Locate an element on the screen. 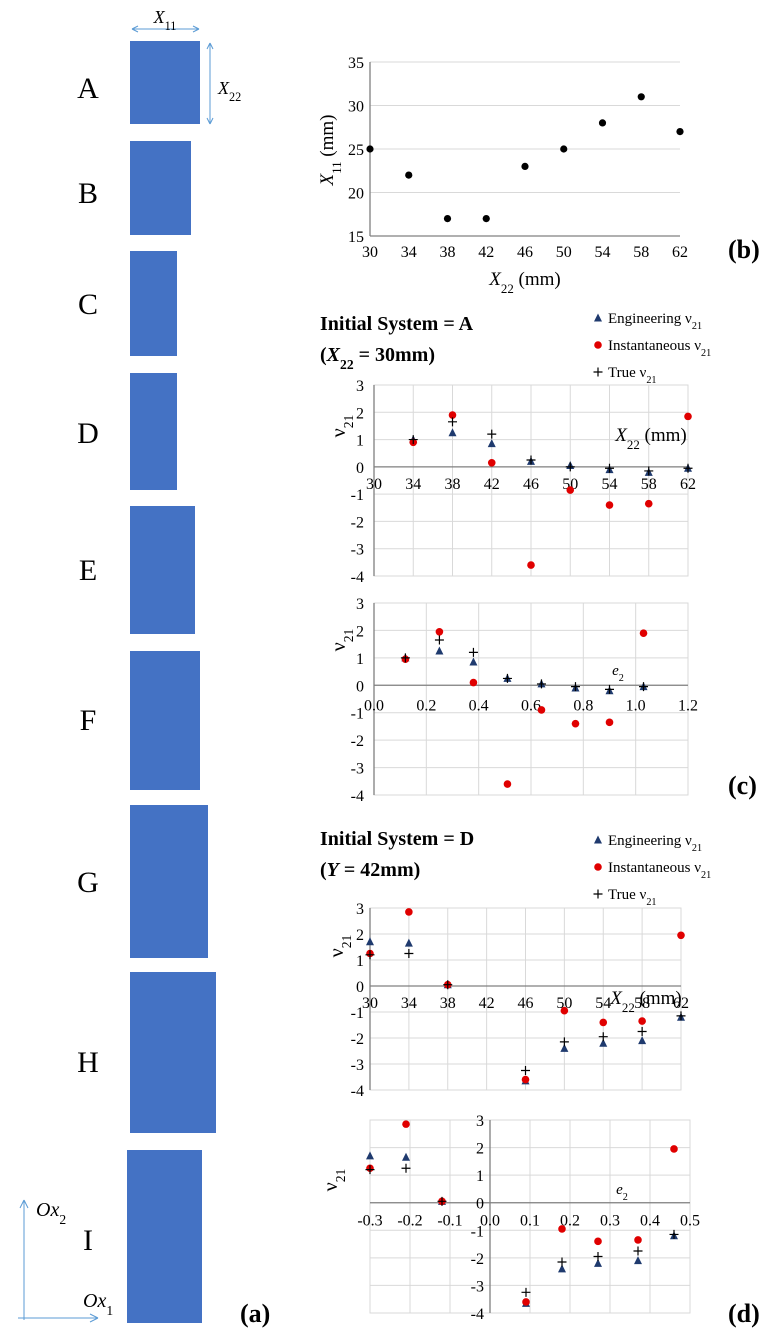 The width and height of the screenshot is (773, 1333). rect-g is located at coordinates (169, 881).